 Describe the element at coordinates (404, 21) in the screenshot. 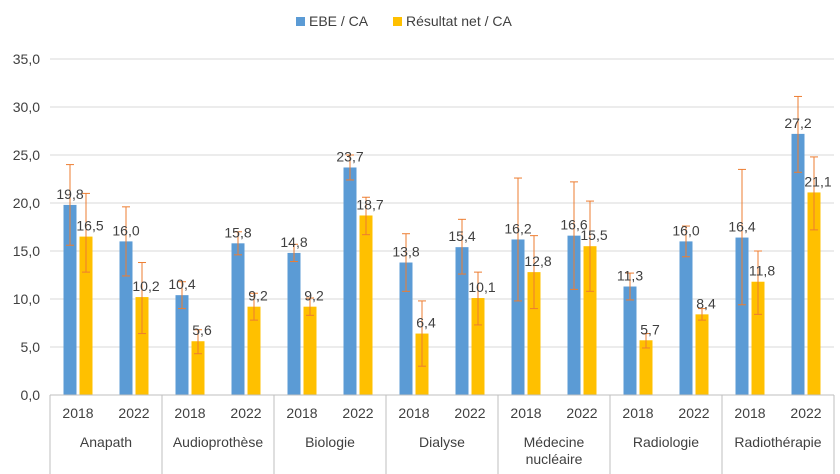

I see `legend: EBE / CA Résultat net / CA` at that location.